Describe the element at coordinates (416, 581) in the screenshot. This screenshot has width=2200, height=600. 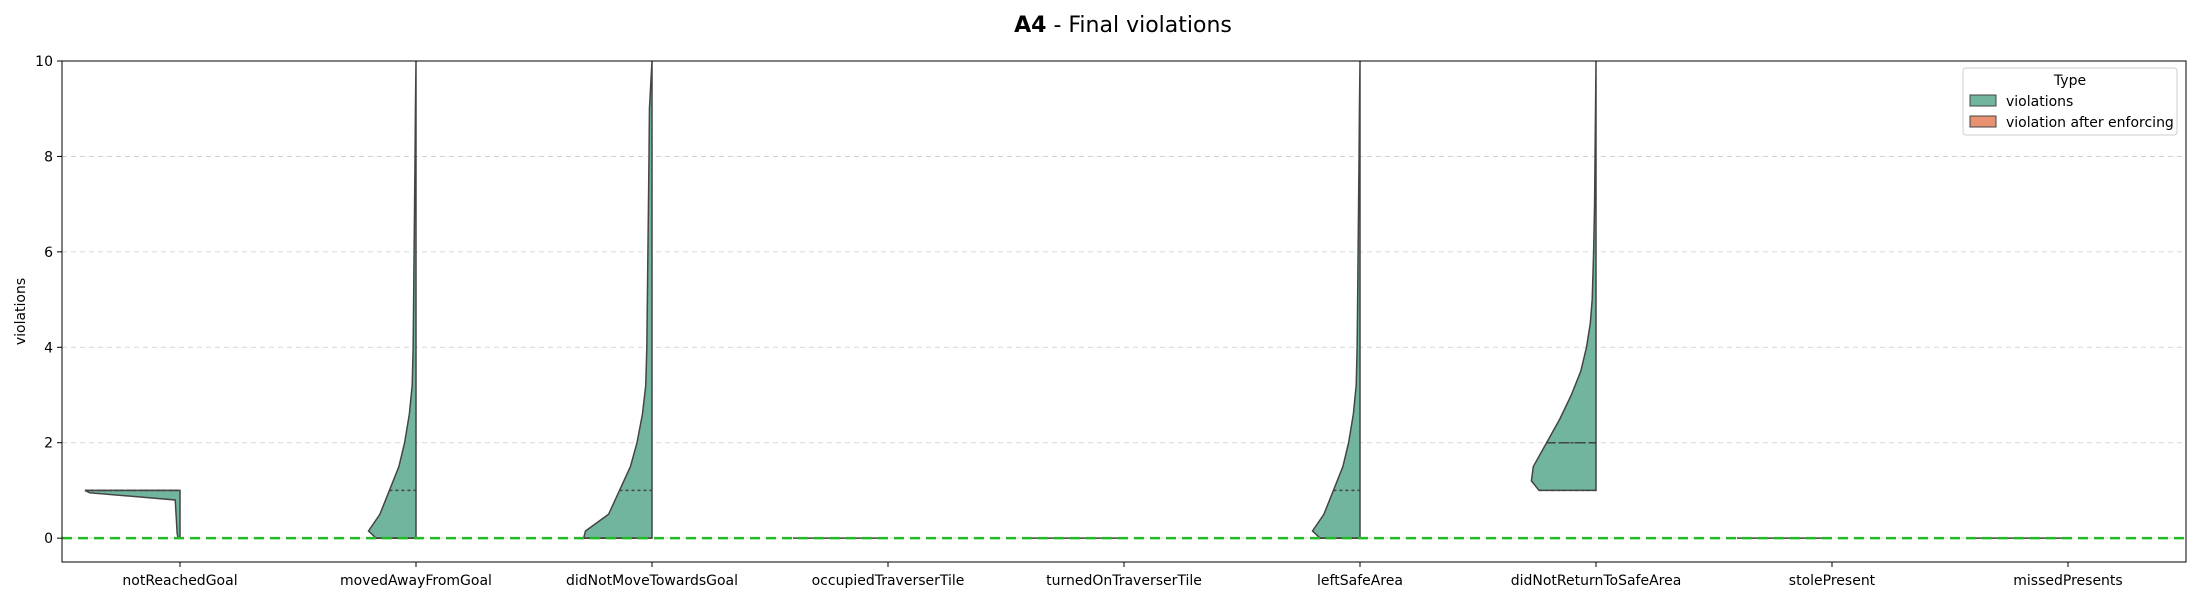
I see `x-tick-label: movedAwayFromGoal` at that location.